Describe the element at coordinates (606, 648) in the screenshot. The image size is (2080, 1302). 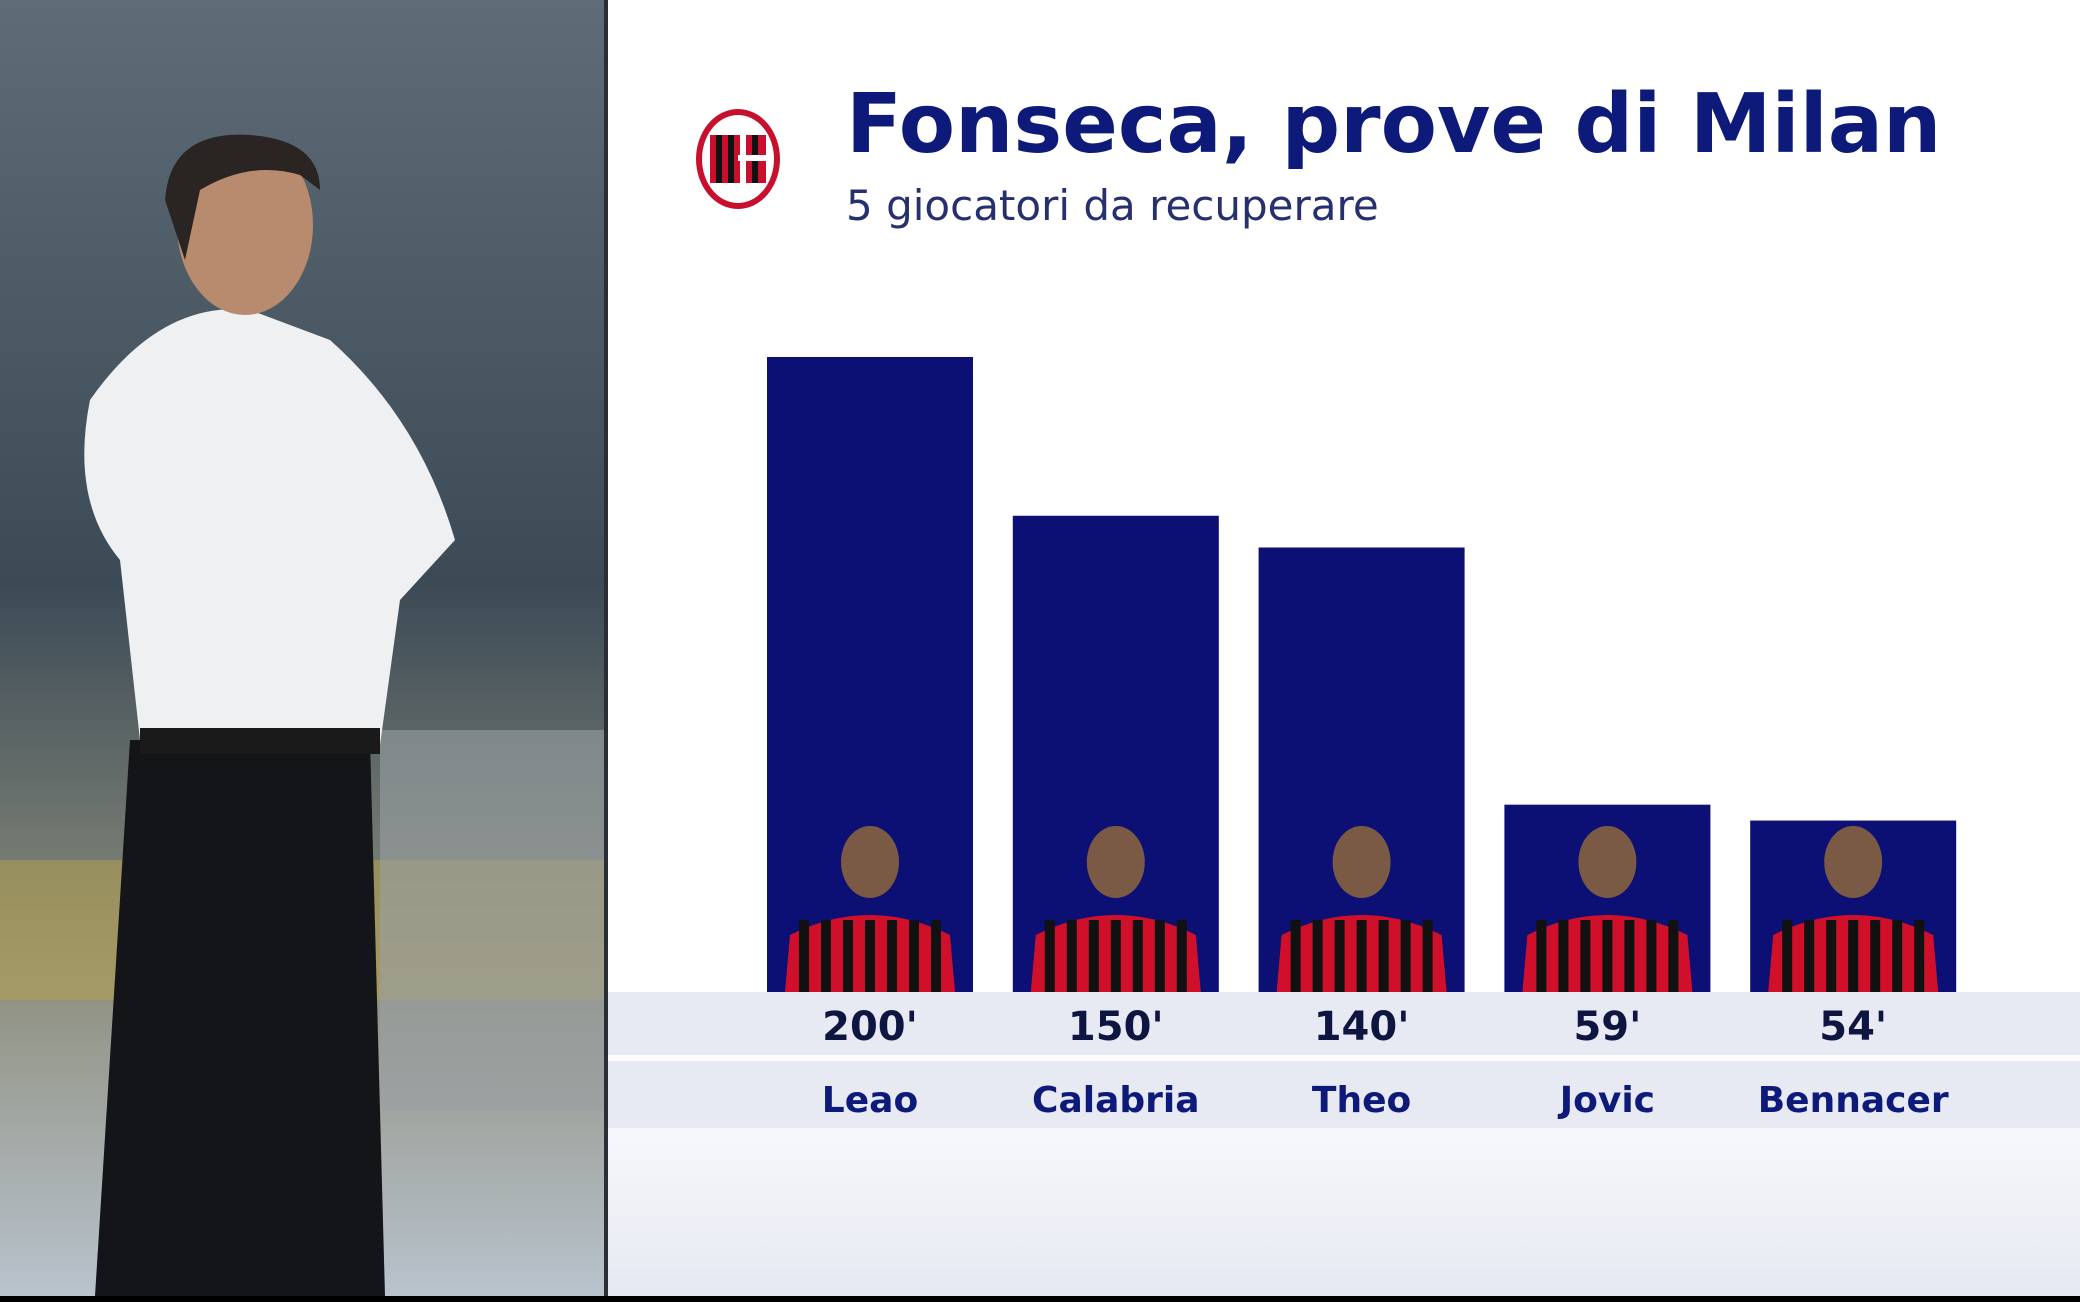
I see `divider` at that location.